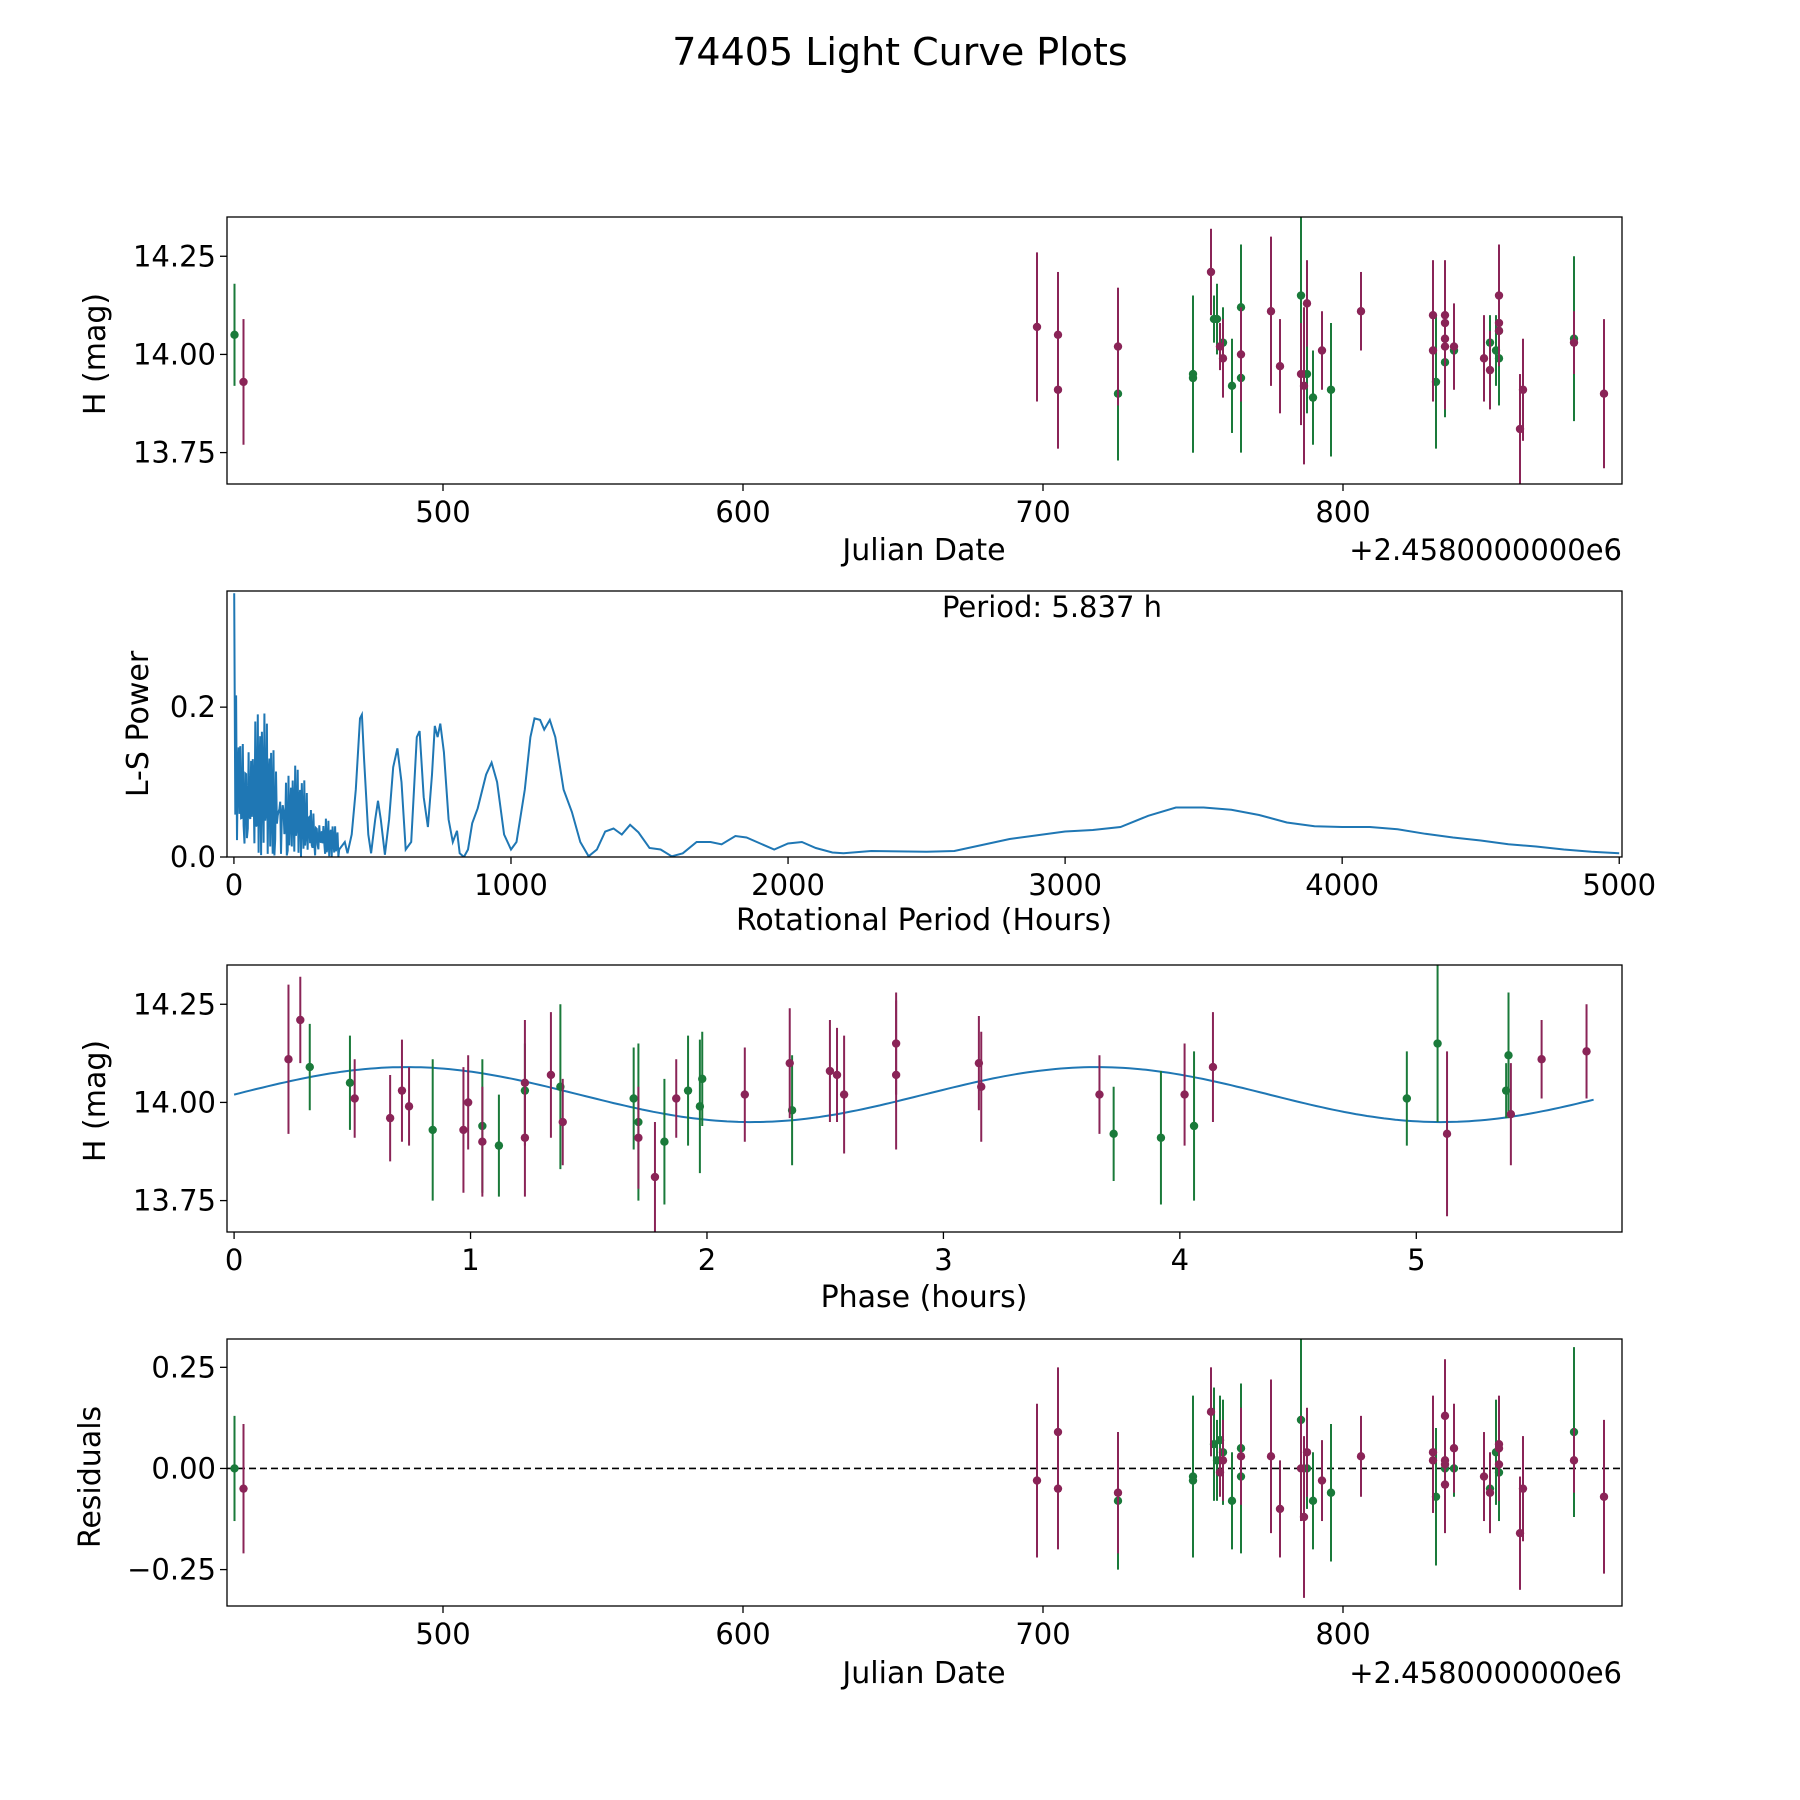 This screenshot has width=1800, height=1800. Describe the element at coordinates (932, 350) in the screenshot. I see `panel-1-data-area` at that location.